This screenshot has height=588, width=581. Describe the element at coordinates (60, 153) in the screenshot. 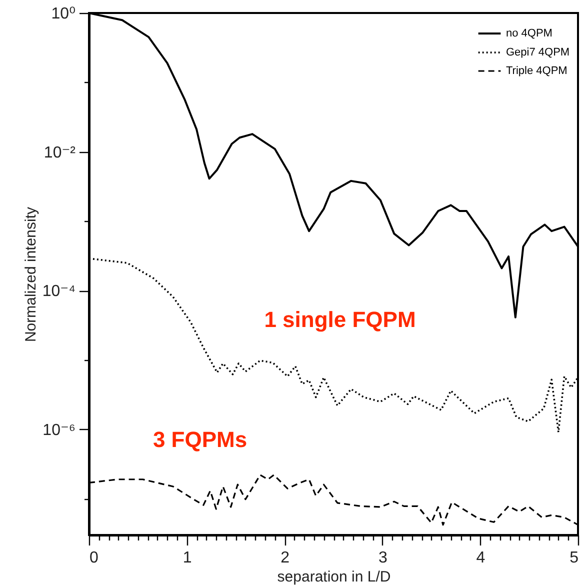

I see `y-tick-label: 10⁻²` at that location.